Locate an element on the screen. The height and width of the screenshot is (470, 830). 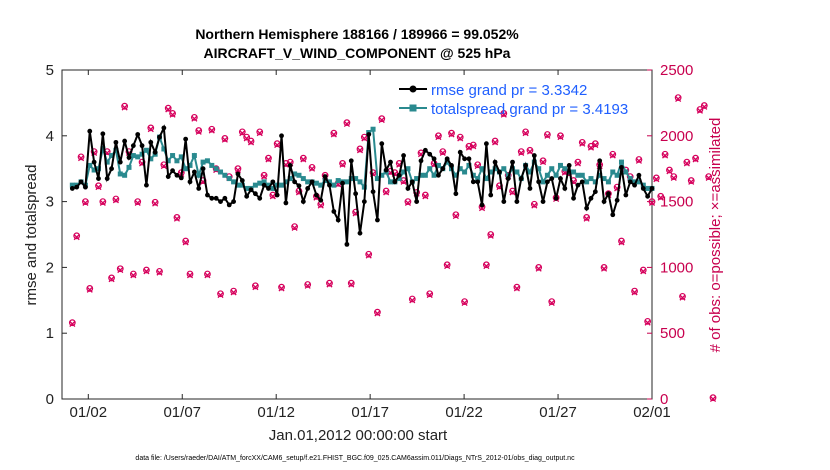
left-y-tick-label: 0 is located at coordinates (50, 399).